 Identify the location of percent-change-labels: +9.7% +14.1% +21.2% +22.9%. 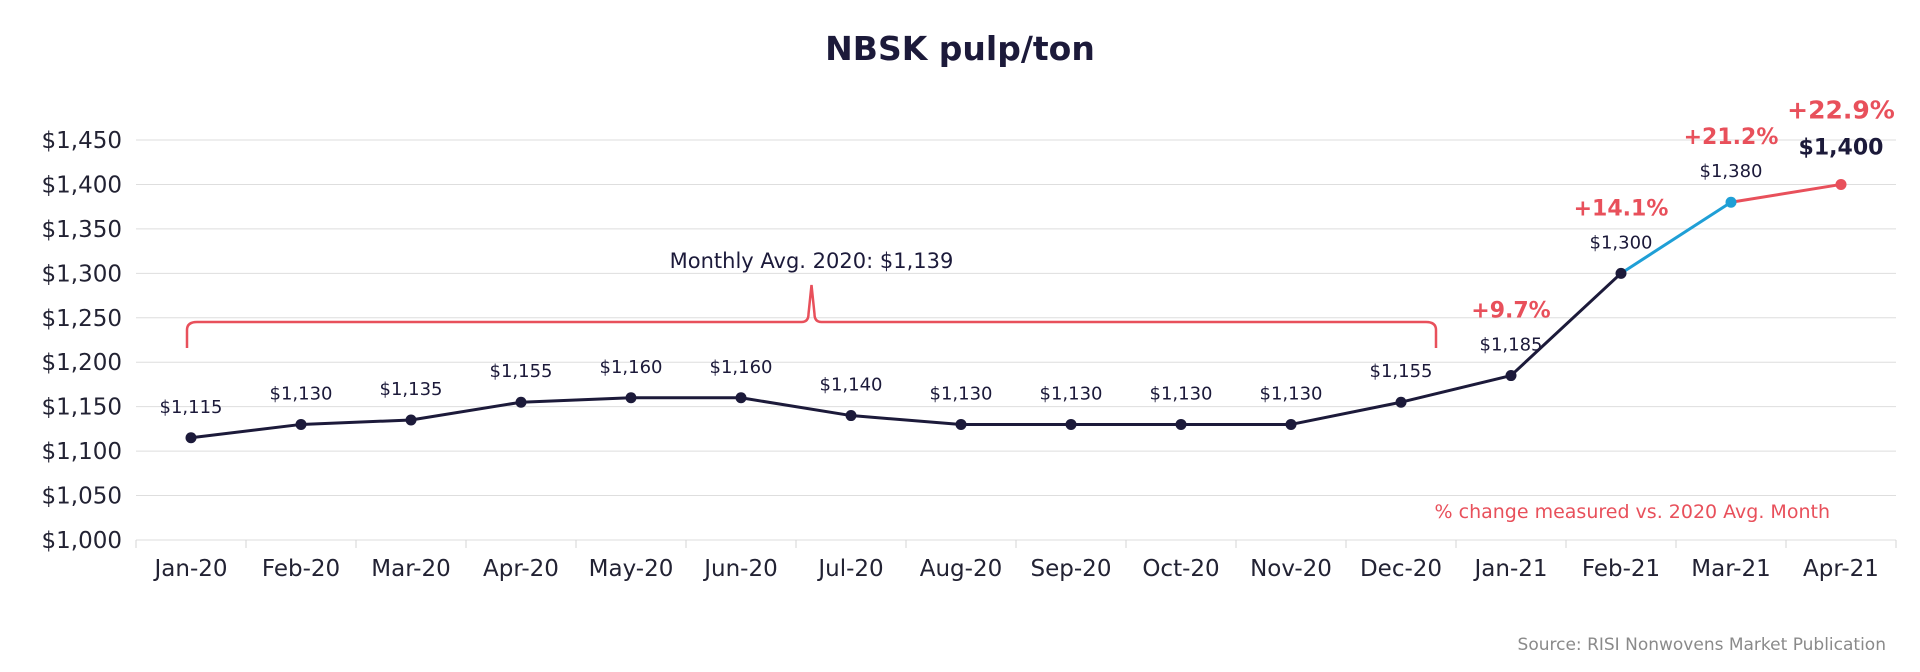
(1683, 209).